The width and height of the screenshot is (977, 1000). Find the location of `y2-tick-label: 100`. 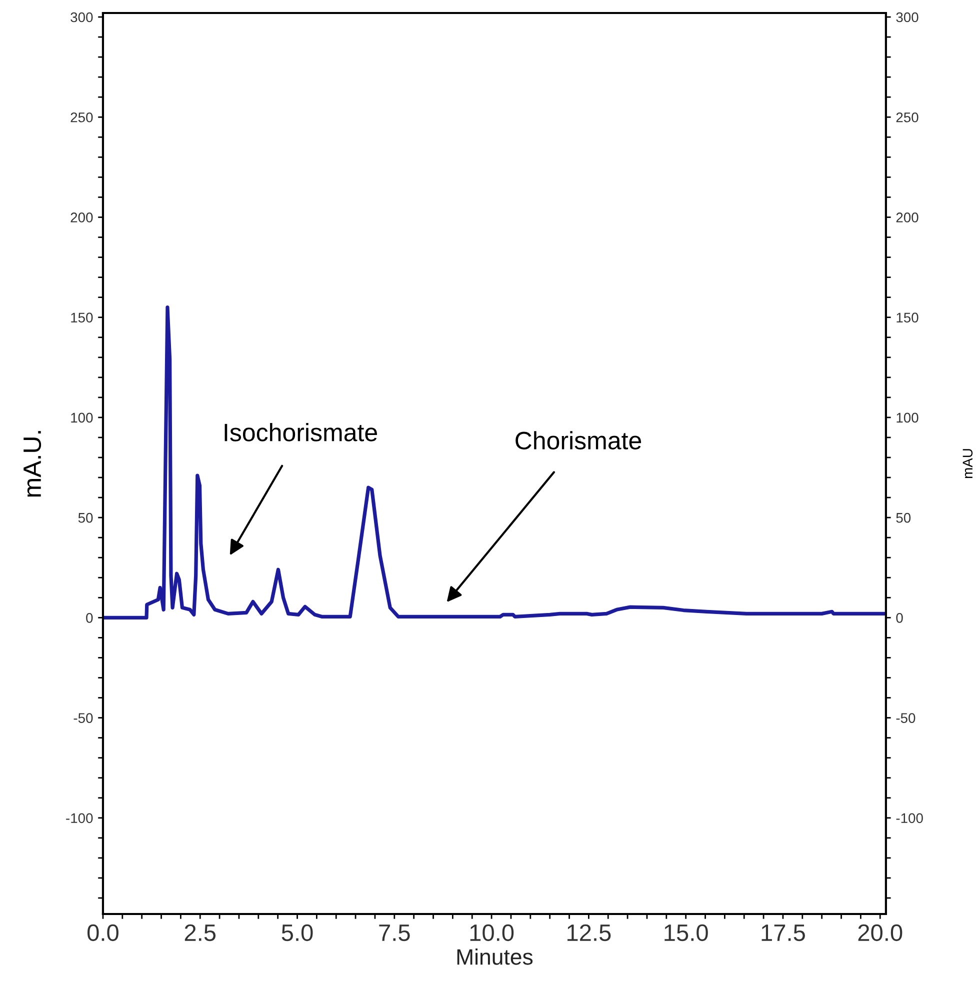

y2-tick-label: 100 is located at coordinates (907, 417).